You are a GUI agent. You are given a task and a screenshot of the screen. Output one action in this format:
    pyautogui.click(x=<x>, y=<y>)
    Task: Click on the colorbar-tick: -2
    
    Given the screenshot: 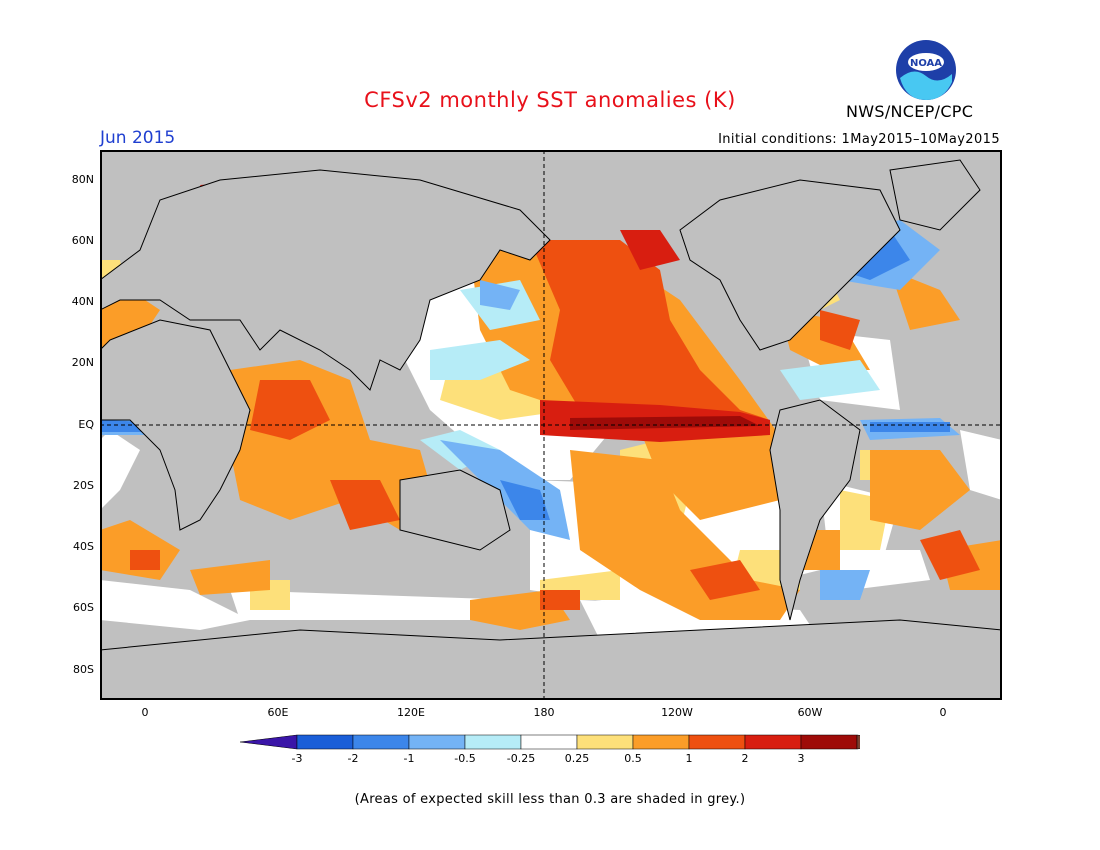 What is the action you would take?
    pyautogui.click(x=353, y=758)
    